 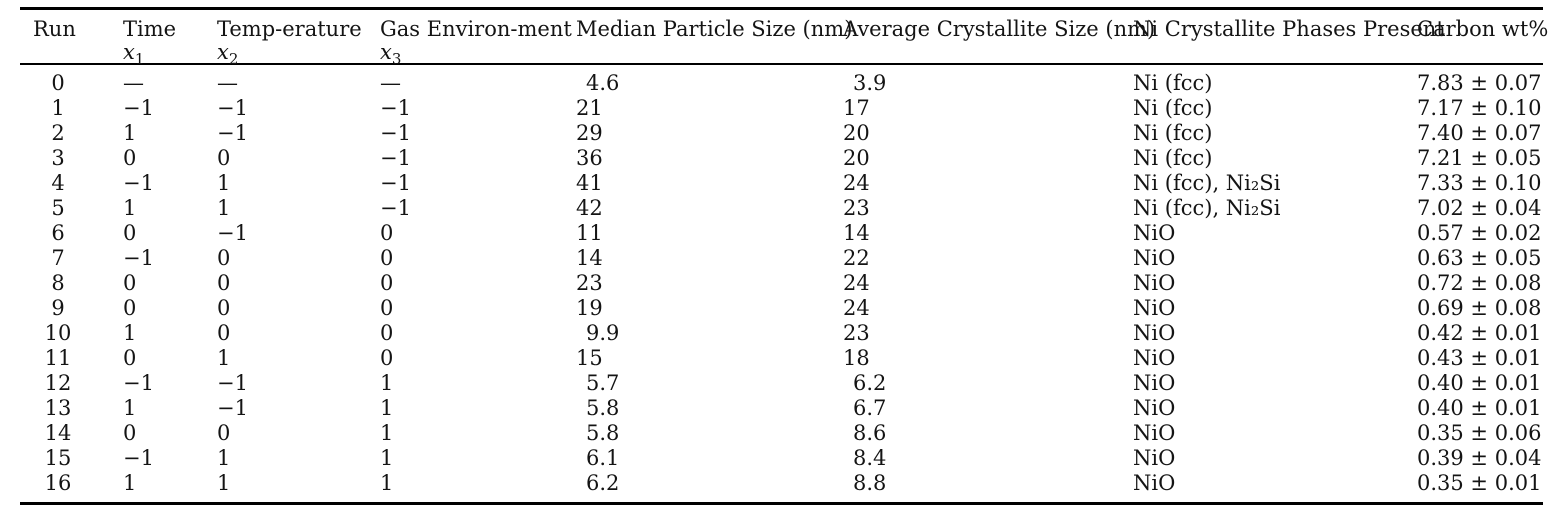 What do you see at coordinates (988, 458) in the screenshot?
I see `cell-average-crystallite-size: 8.4` at bounding box center [988, 458].